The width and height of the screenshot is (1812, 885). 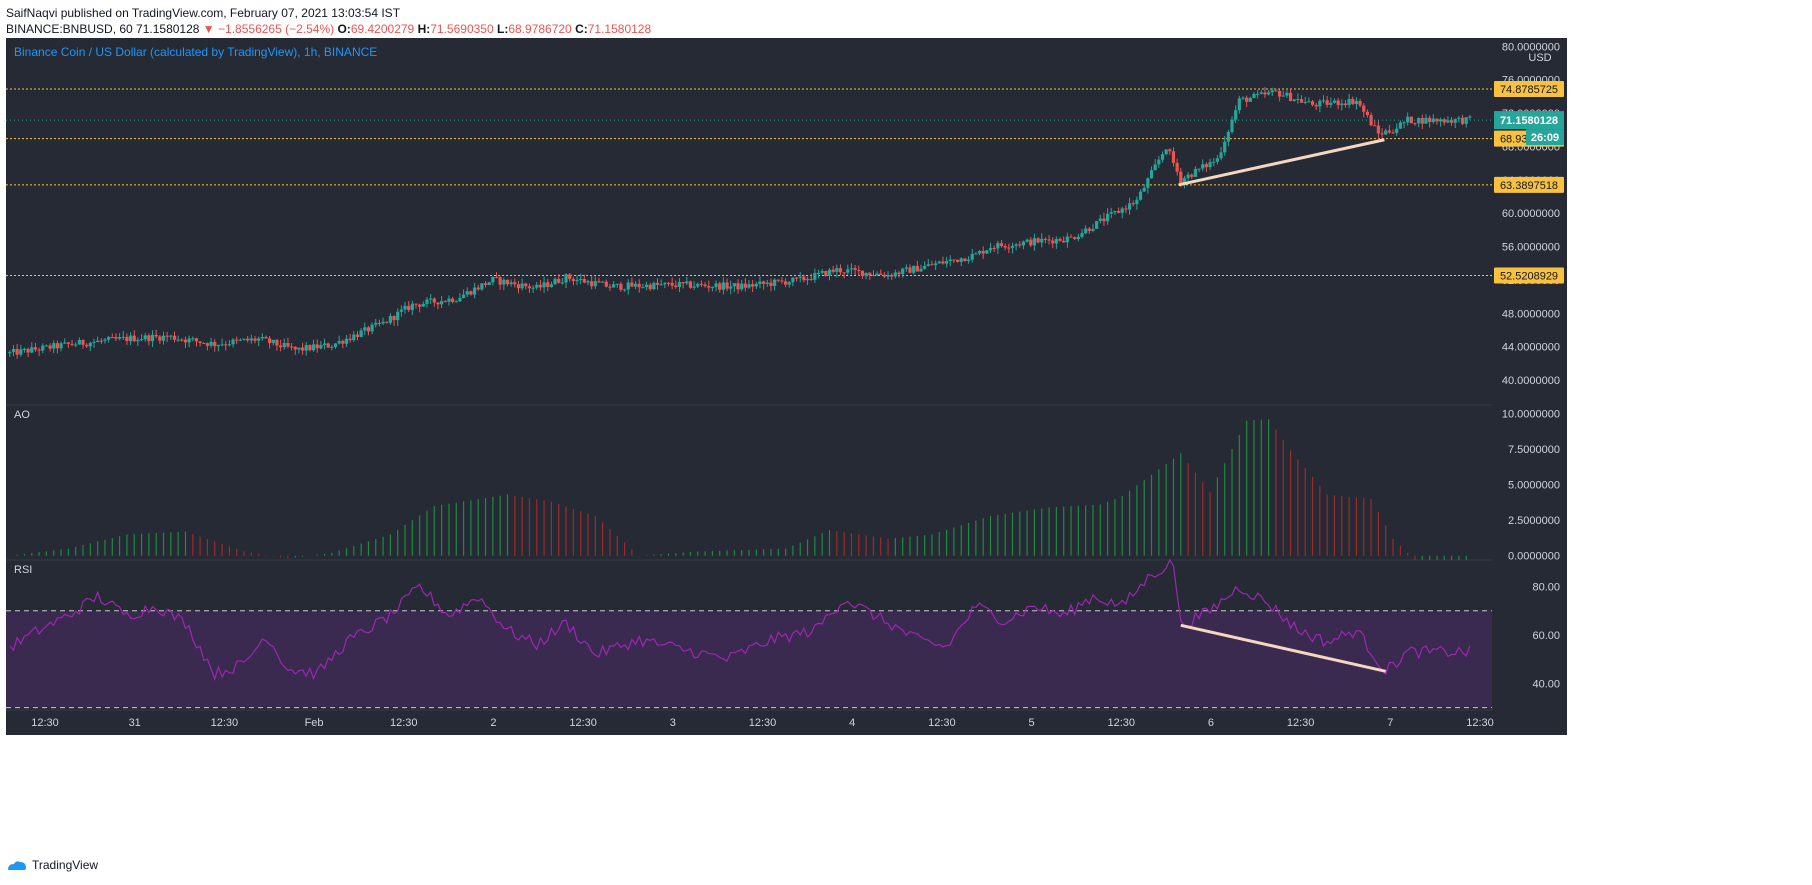 What do you see at coordinates (168, 29) in the screenshot?
I see `last-price-value: 71.1580128` at bounding box center [168, 29].